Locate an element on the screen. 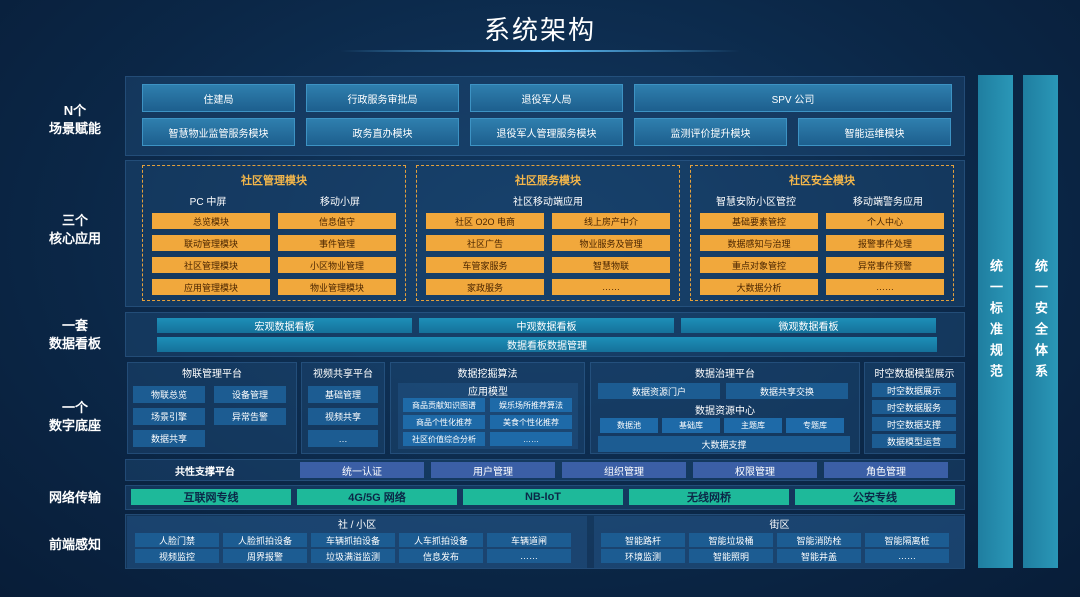  core-app-item: 社区 O2O 电商 is located at coordinates (485, 221).